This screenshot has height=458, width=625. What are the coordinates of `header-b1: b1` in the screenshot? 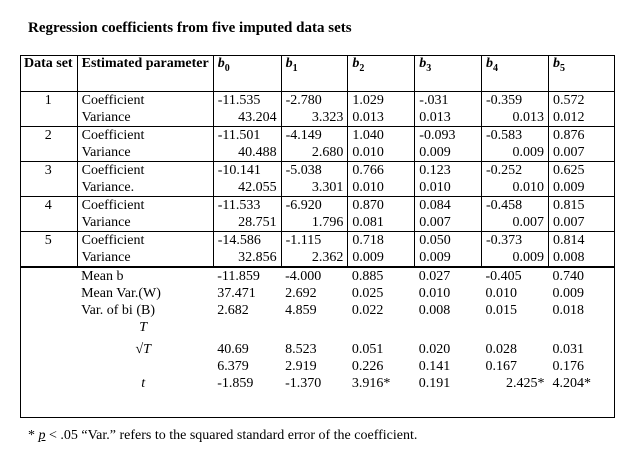 It's located at (314, 73).